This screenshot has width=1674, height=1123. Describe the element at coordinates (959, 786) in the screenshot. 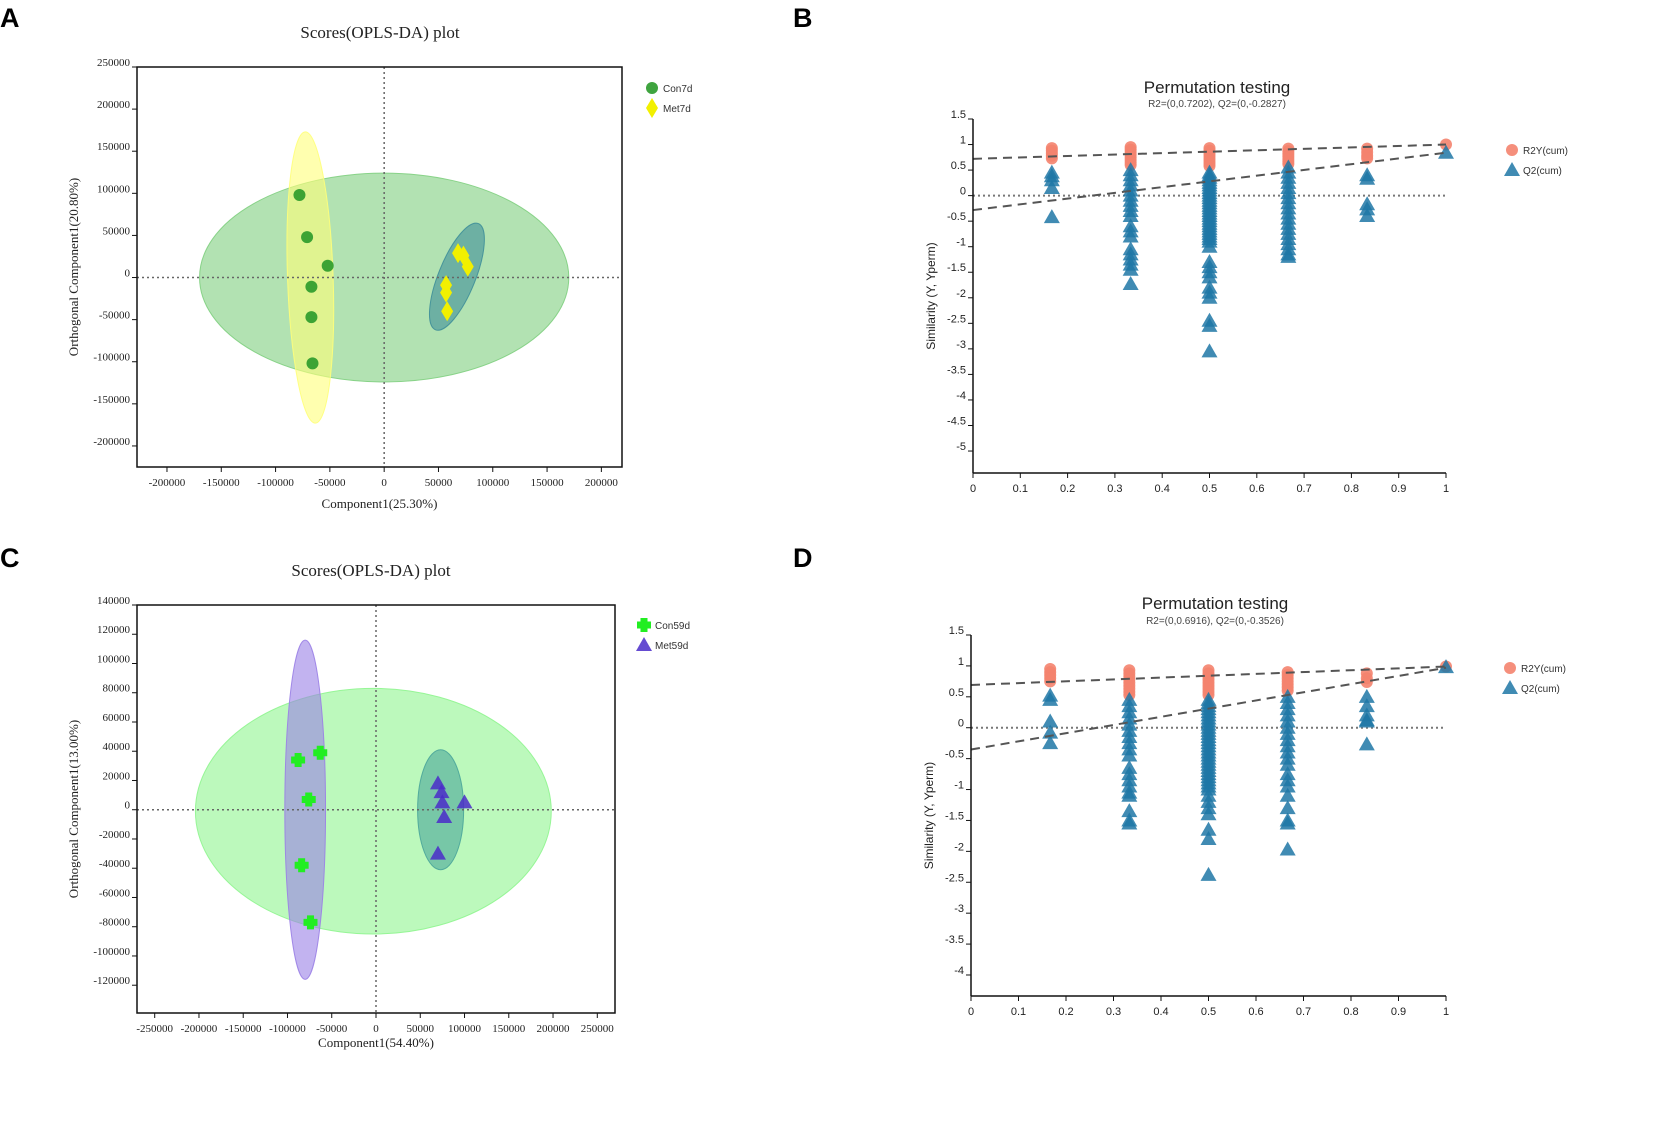

I see `y-tick-label: -1` at that location.